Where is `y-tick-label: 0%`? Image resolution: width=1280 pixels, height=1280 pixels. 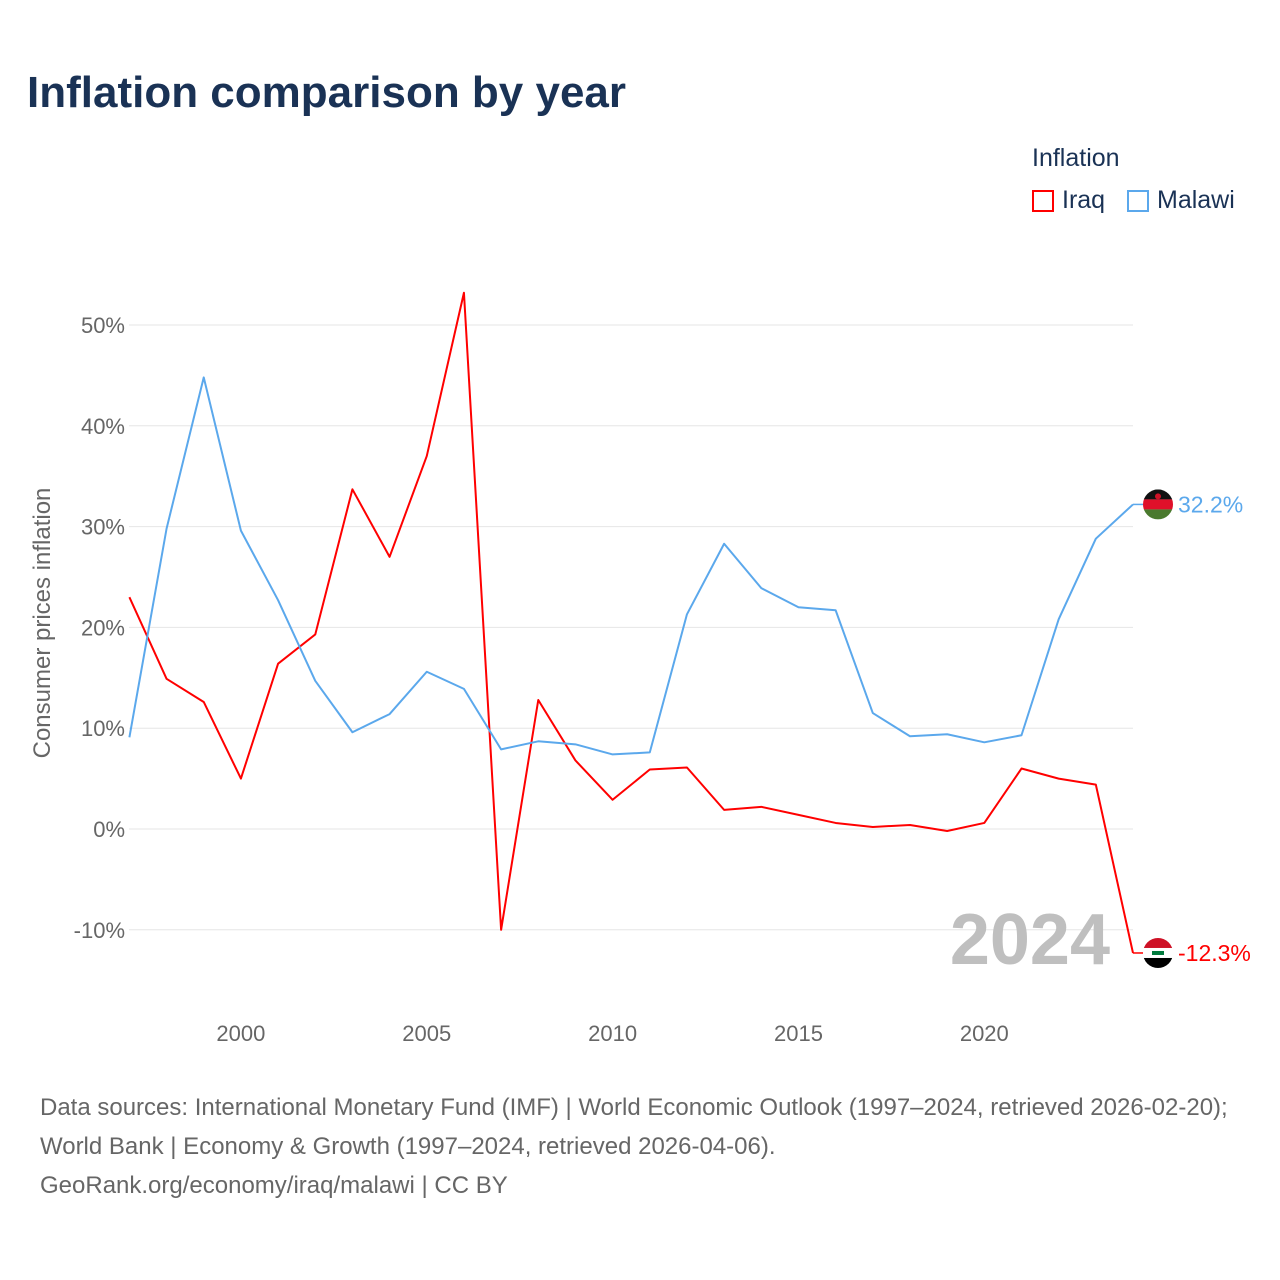 y-tick-label: 0% is located at coordinates (109, 829).